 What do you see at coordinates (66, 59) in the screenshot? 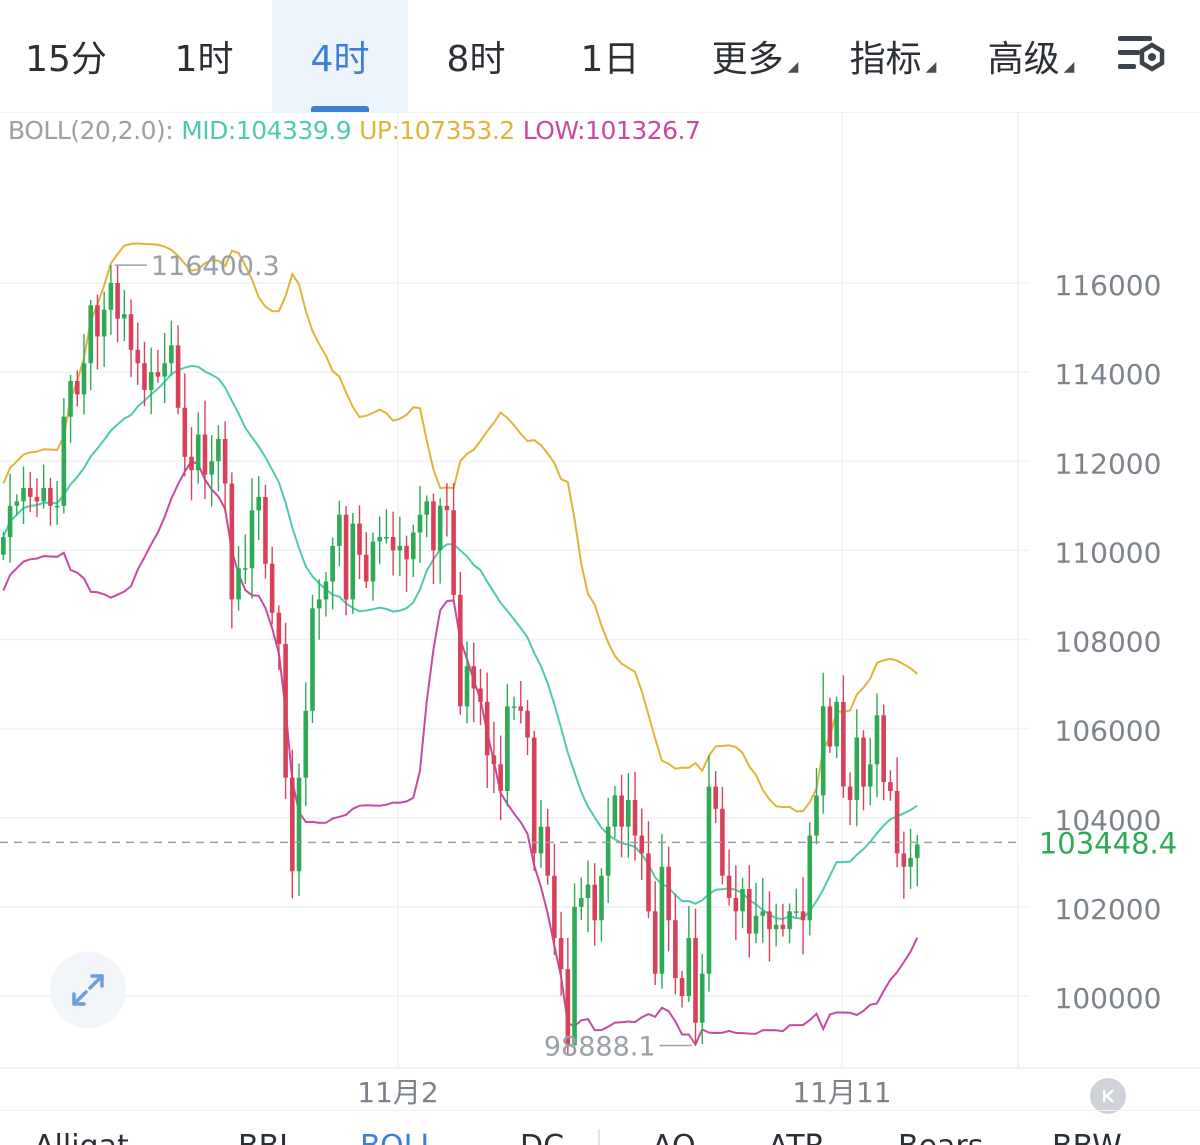
I see `tab-label: 15分` at bounding box center [66, 59].